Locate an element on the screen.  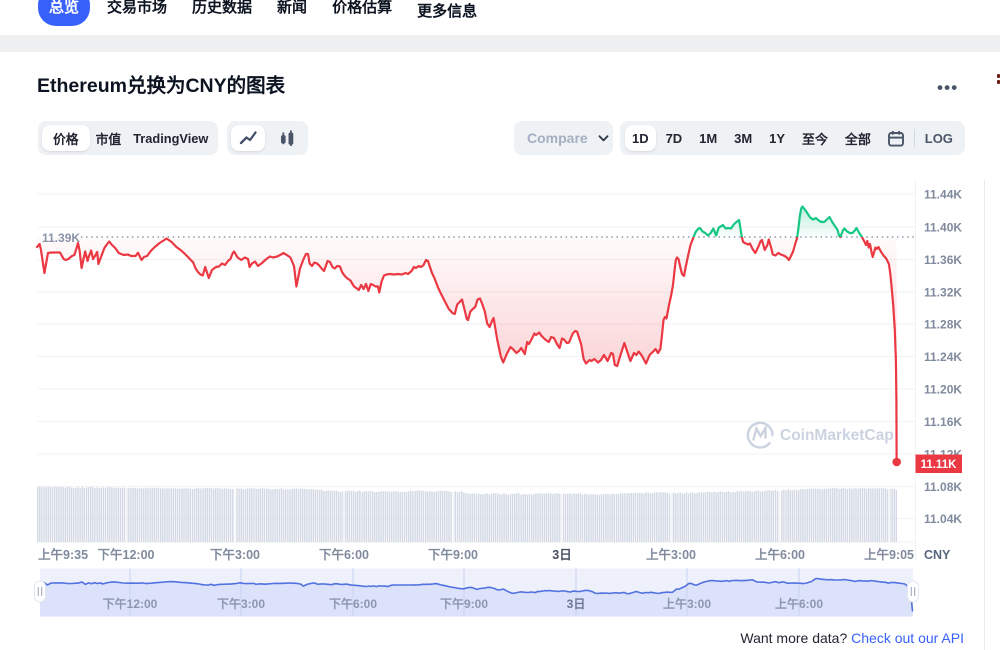
svg-text: 11.24K is located at coordinates (943, 357).